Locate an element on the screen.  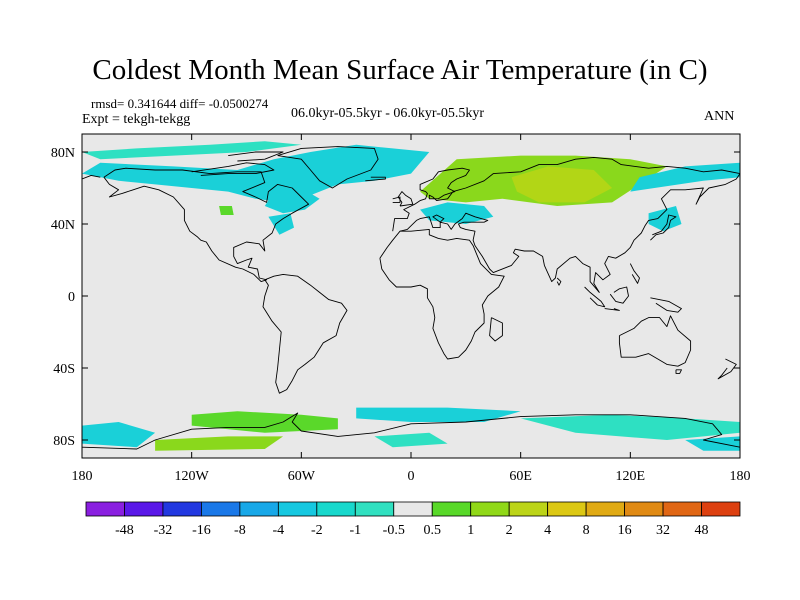
lat-tick-label: 0 is located at coordinates (71, 297).